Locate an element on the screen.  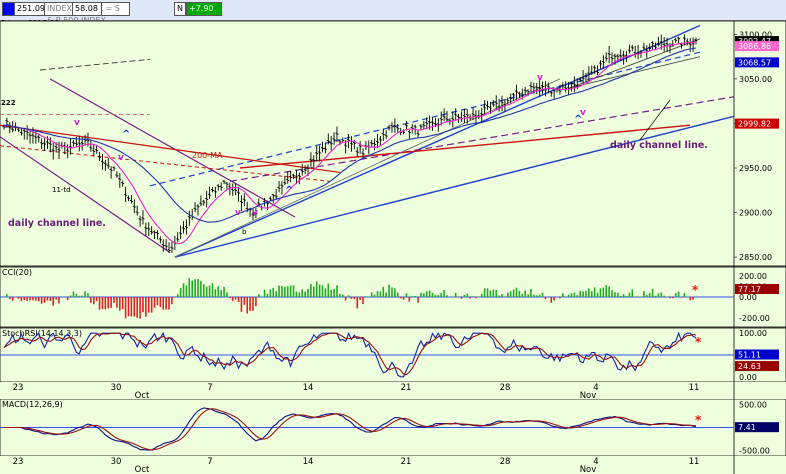
price-tag-label: 2999.82 is located at coordinates (754, 124).